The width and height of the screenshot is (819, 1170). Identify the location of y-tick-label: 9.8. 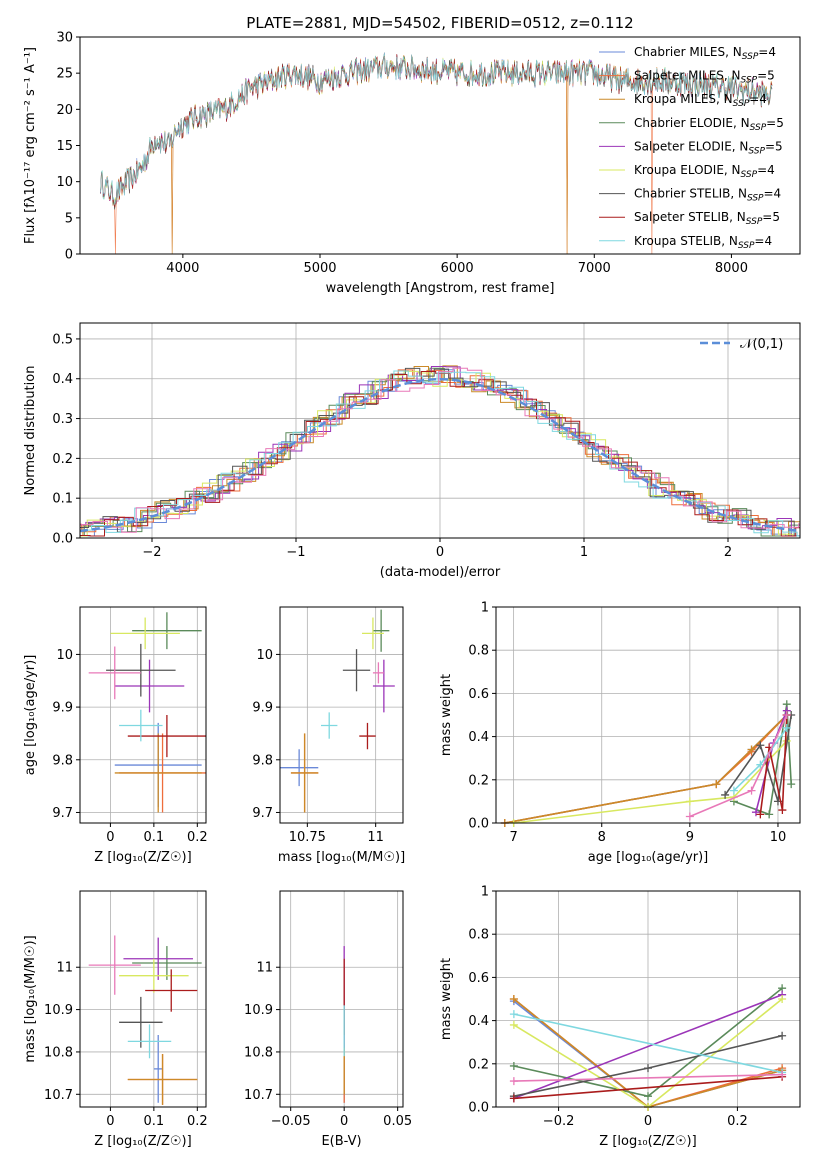
(262, 760).